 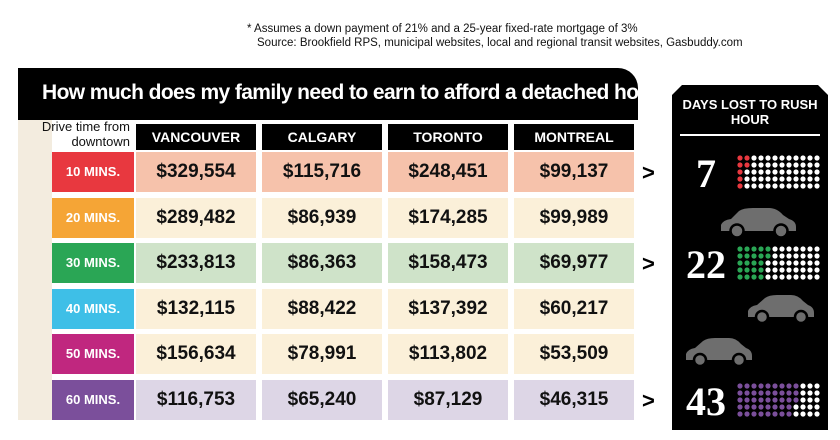 I want to click on column-header-calgary: CALGARY, so click(x=322, y=137).